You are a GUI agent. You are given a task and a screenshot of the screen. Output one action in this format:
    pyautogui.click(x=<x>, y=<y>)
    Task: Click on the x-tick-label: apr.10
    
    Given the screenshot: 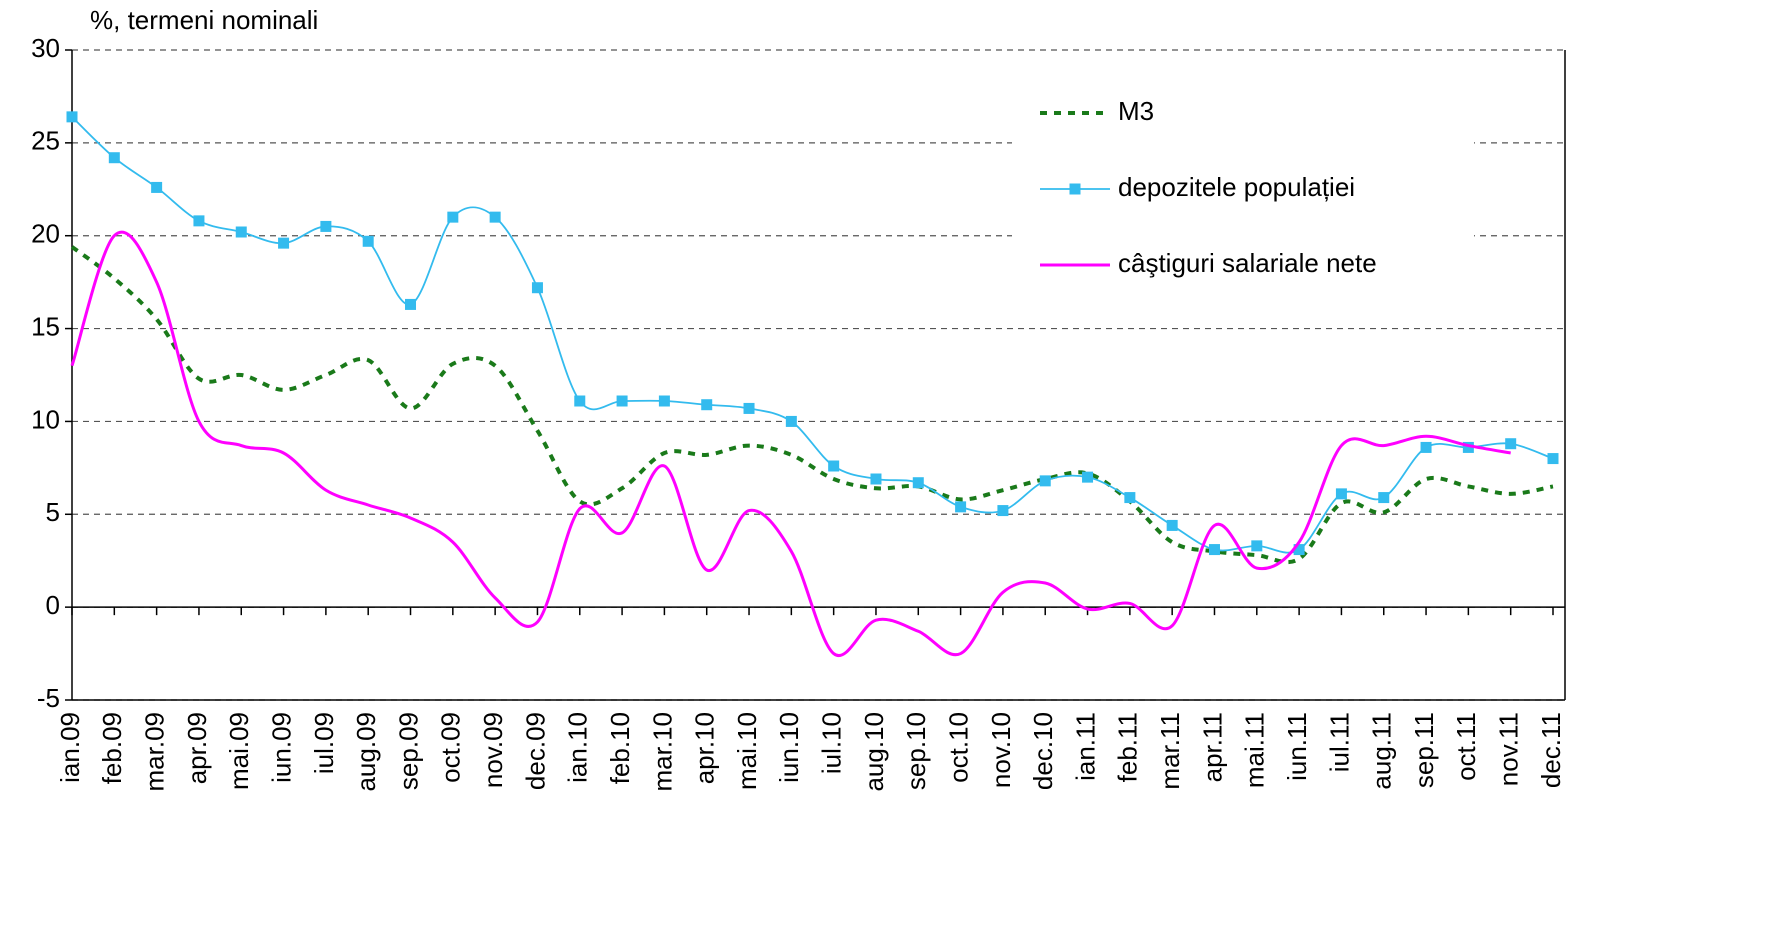 What is the action you would take?
    pyautogui.click(x=705, y=748)
    